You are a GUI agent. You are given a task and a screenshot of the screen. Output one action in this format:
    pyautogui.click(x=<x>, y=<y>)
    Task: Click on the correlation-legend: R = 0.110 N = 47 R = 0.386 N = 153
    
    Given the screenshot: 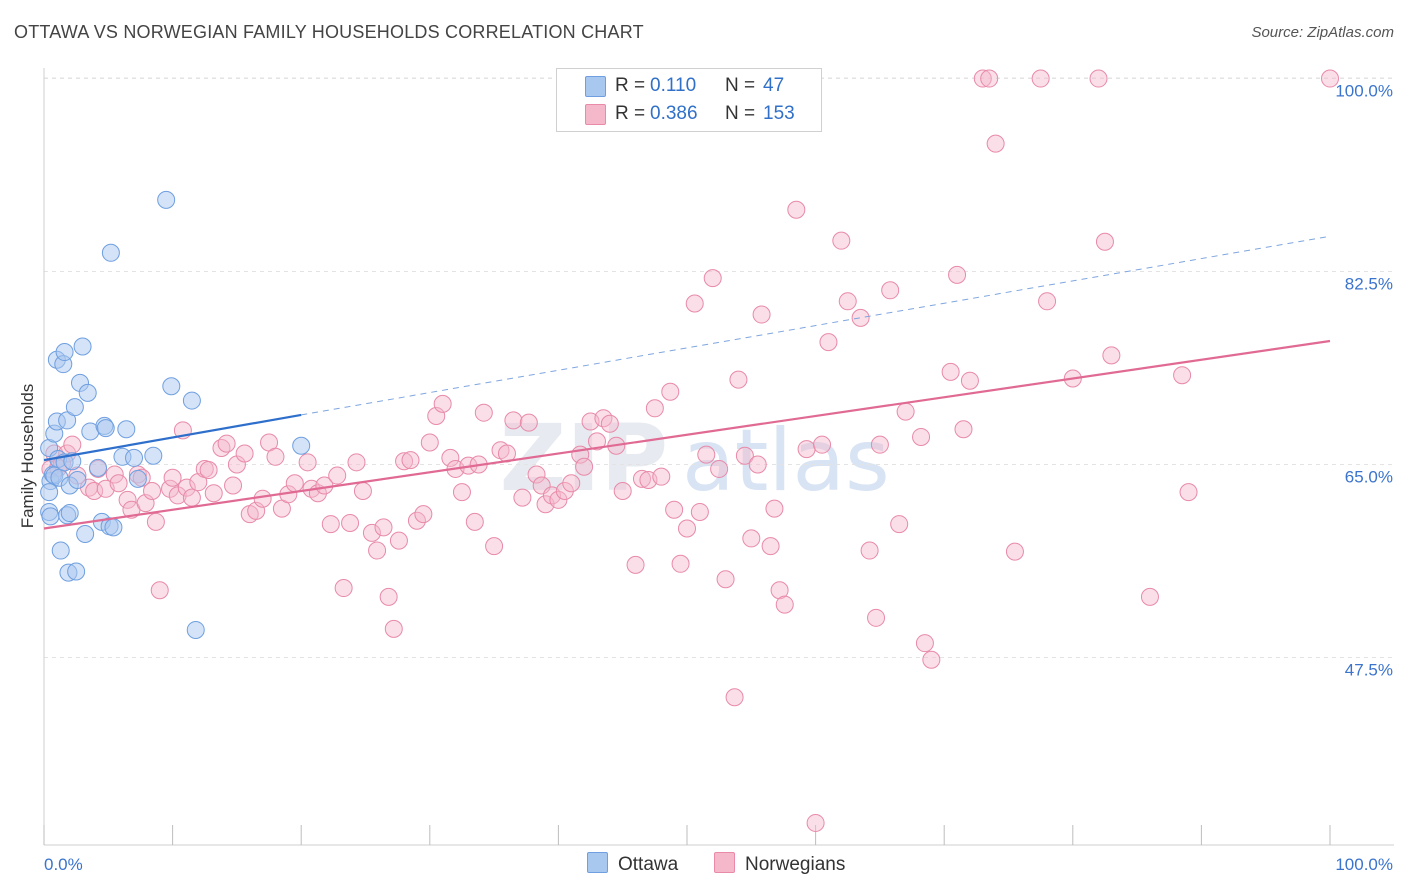 What is the action you would take?
    pyautogui.click(x=689, y=100)
    